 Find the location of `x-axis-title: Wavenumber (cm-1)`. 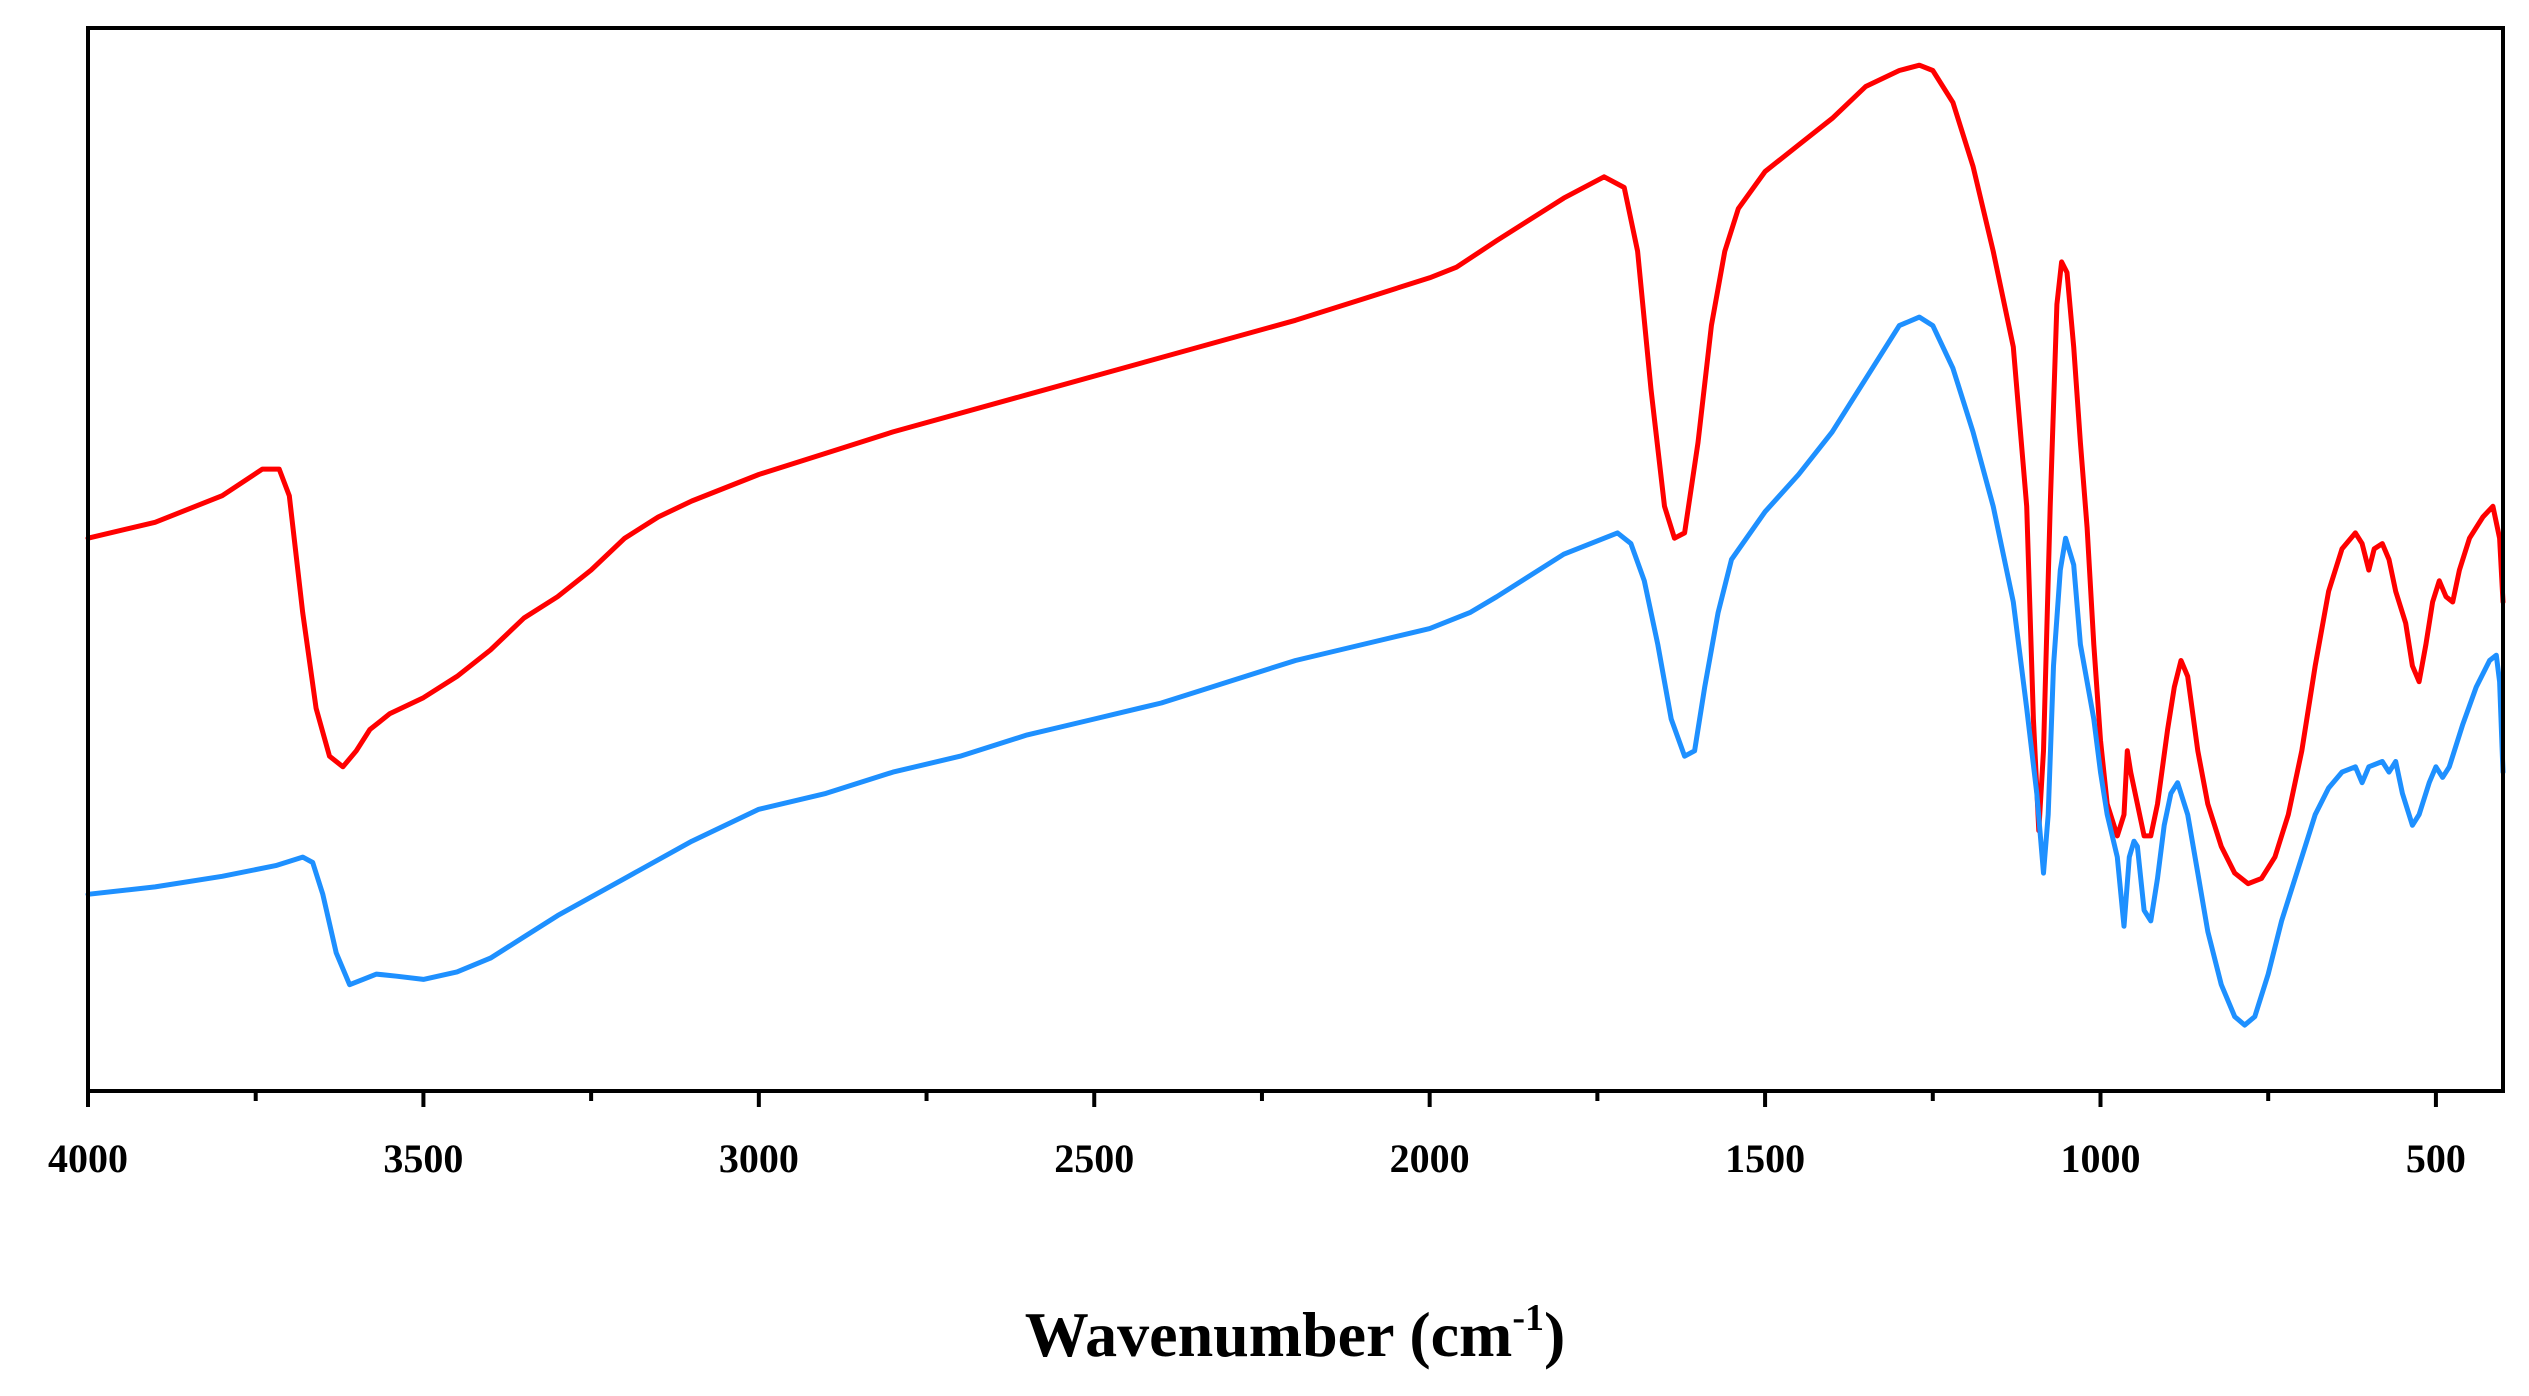

x-axis-title: Wavenumber (cm-1) is located at coordinates (1295, 1333).